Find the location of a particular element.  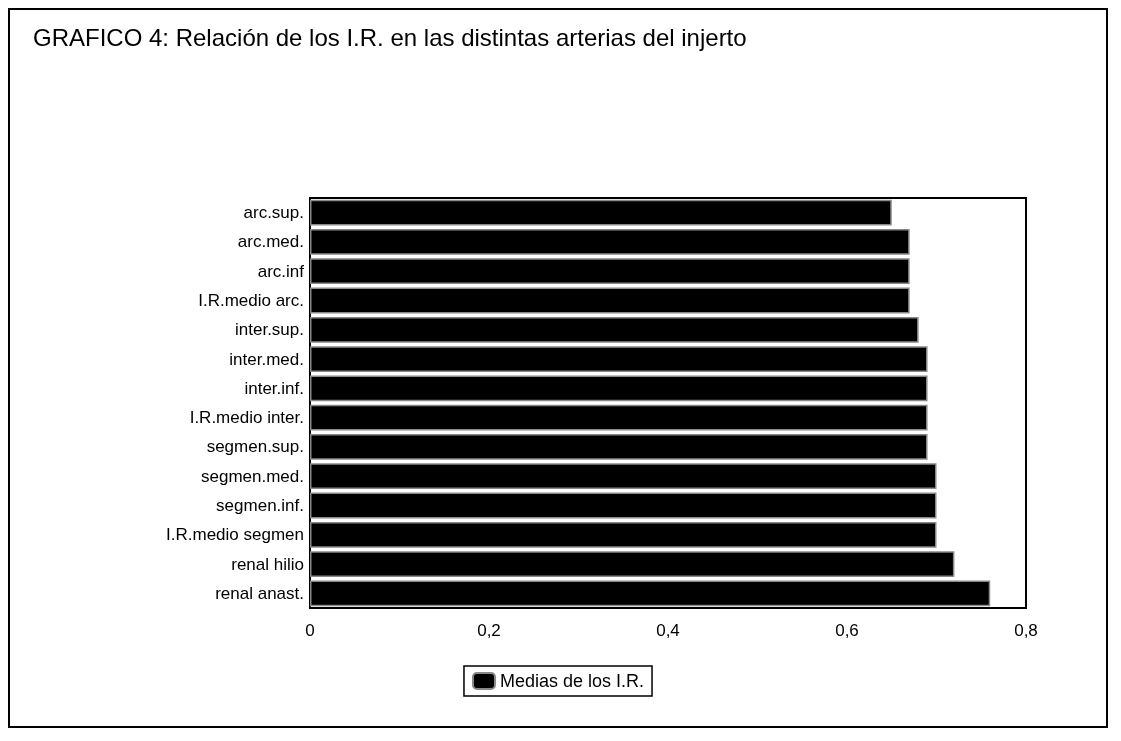

y-tick-label: renal hilio is located at coordinates (267, 564).